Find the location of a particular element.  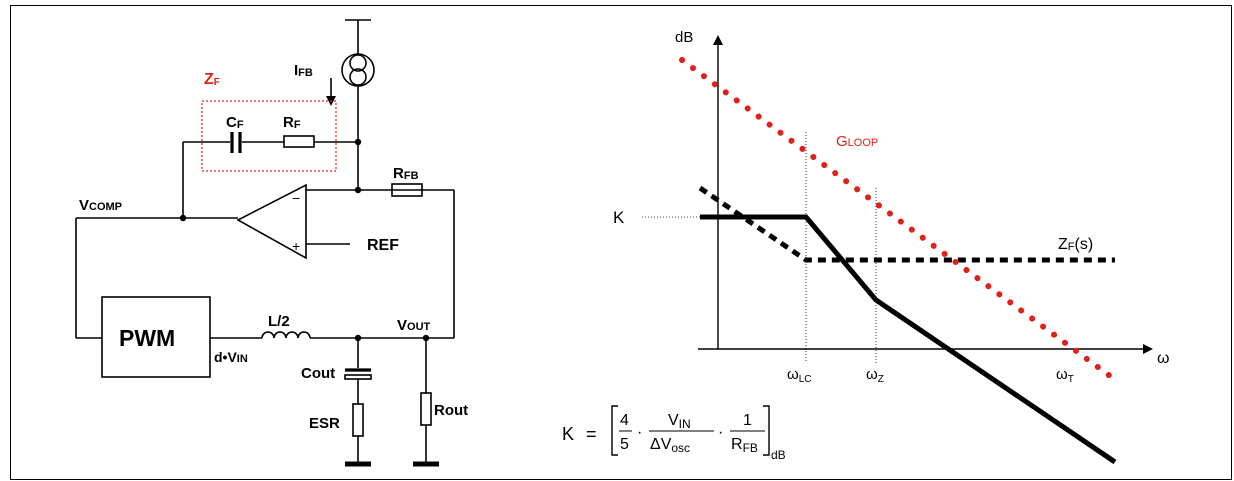

junction-lc is located at coordinates (358, 338).